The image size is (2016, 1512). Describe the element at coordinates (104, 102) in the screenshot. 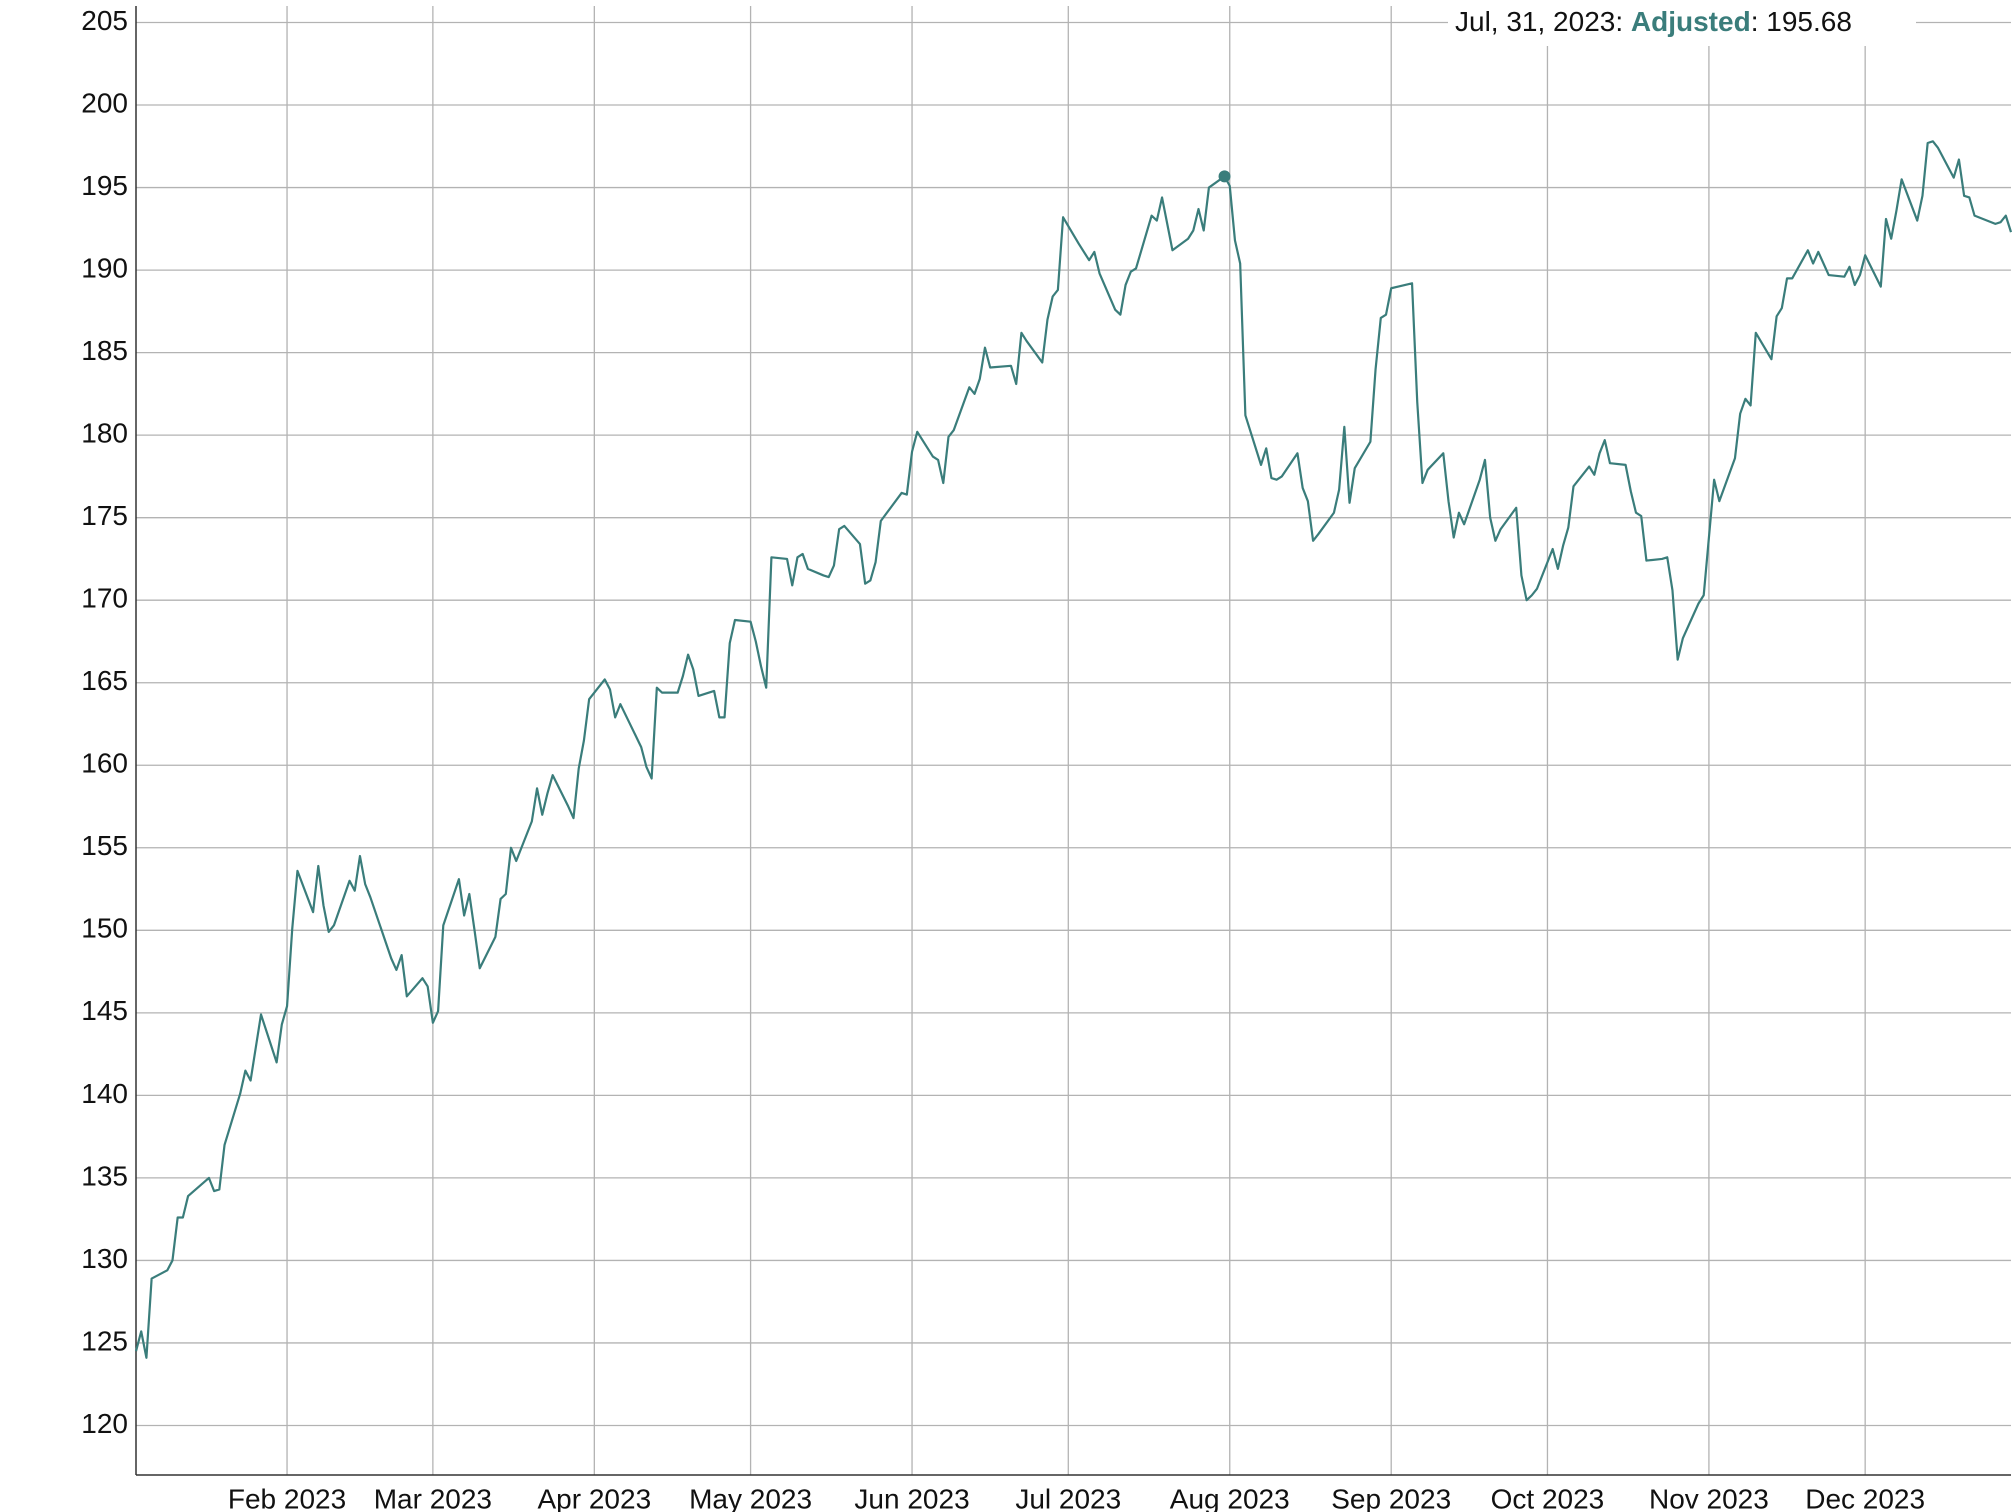

I see `y-tick-label: 200` at that location.